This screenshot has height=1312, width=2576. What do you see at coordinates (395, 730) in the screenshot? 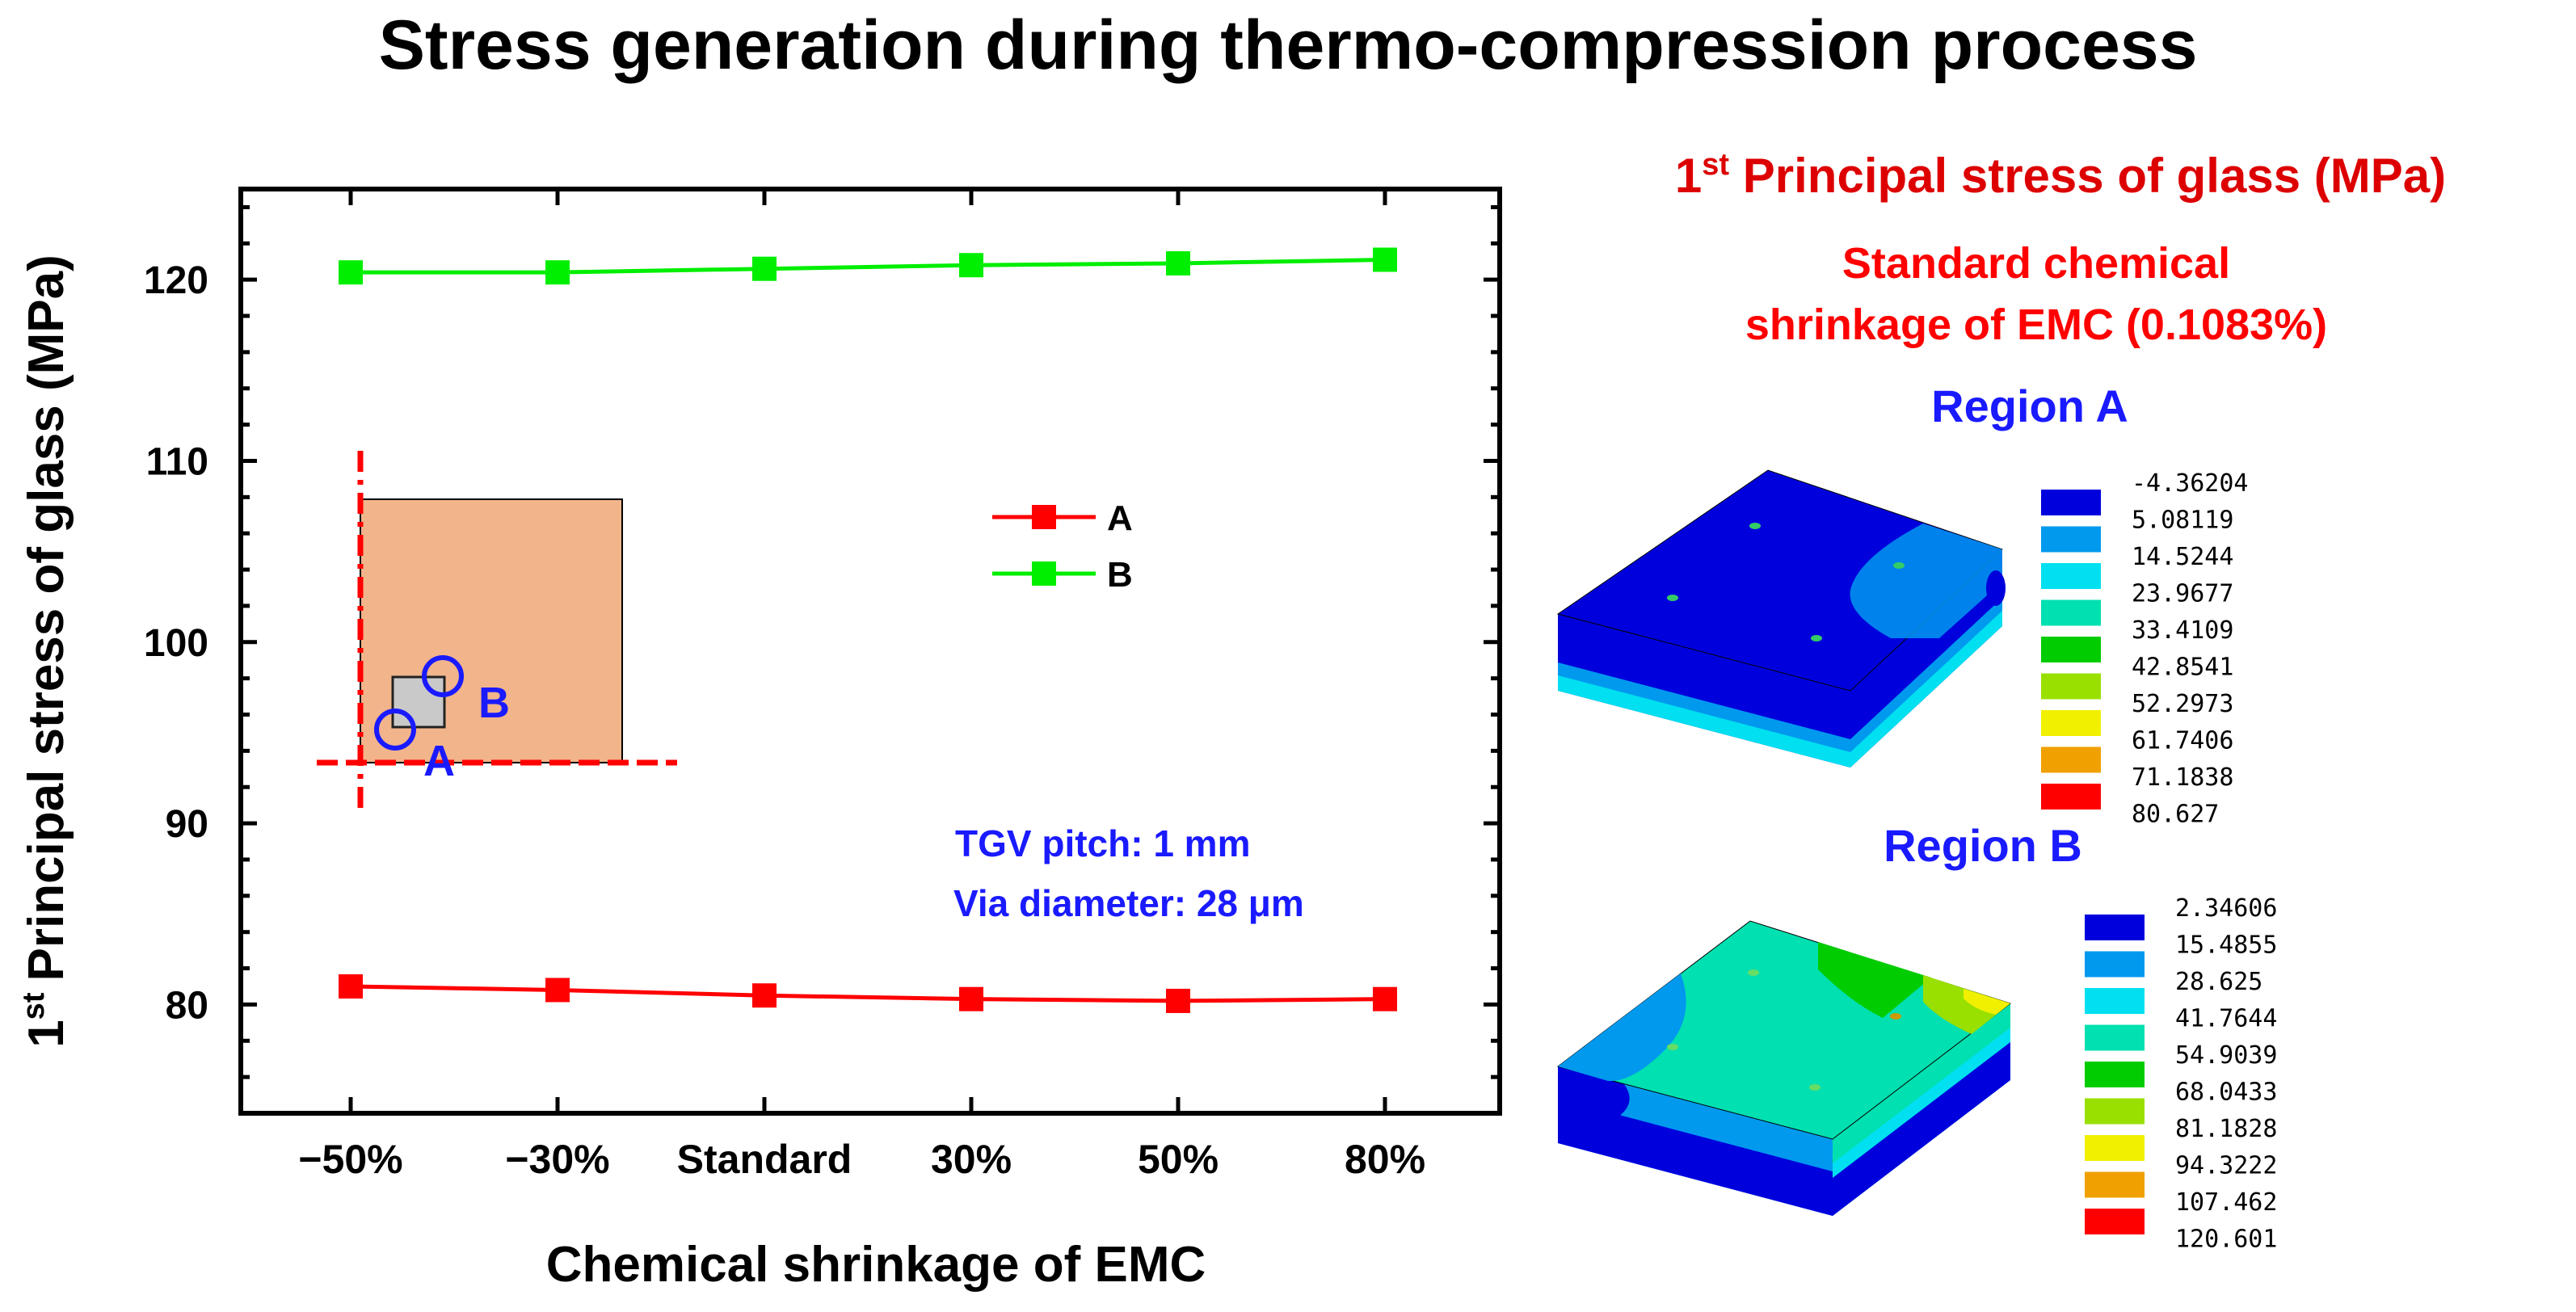
I see `region-a-marker` at bounding box center [395, 730].